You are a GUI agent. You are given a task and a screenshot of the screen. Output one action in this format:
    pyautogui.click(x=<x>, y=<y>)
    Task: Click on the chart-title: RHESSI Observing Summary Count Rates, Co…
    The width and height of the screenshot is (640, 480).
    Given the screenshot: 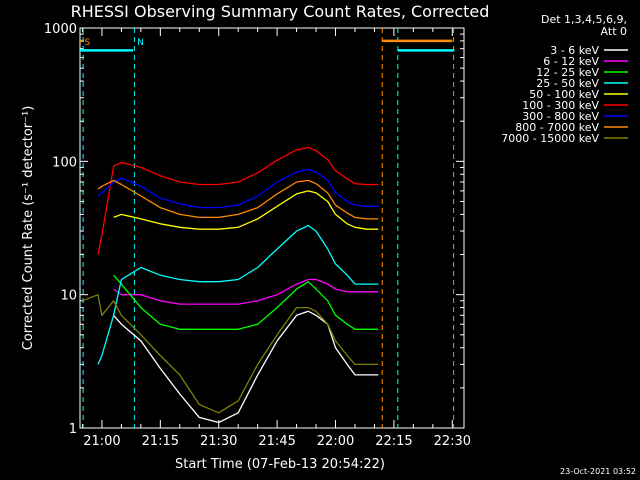 What is the action you would take?
    pyautogui.click(x=280, y=11)
    